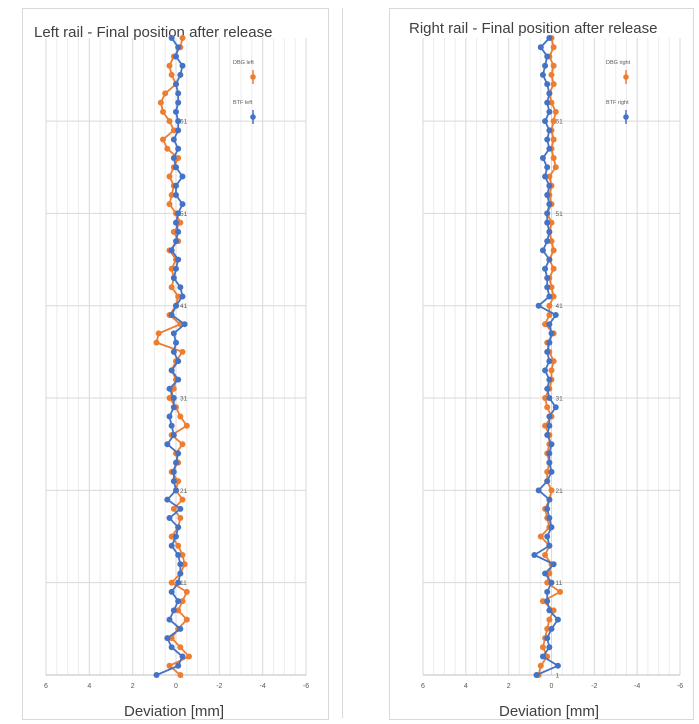  What do you see at coordinates (171, 356) in the screenshot?
I see `series-line` at bounding box center [171, 356].